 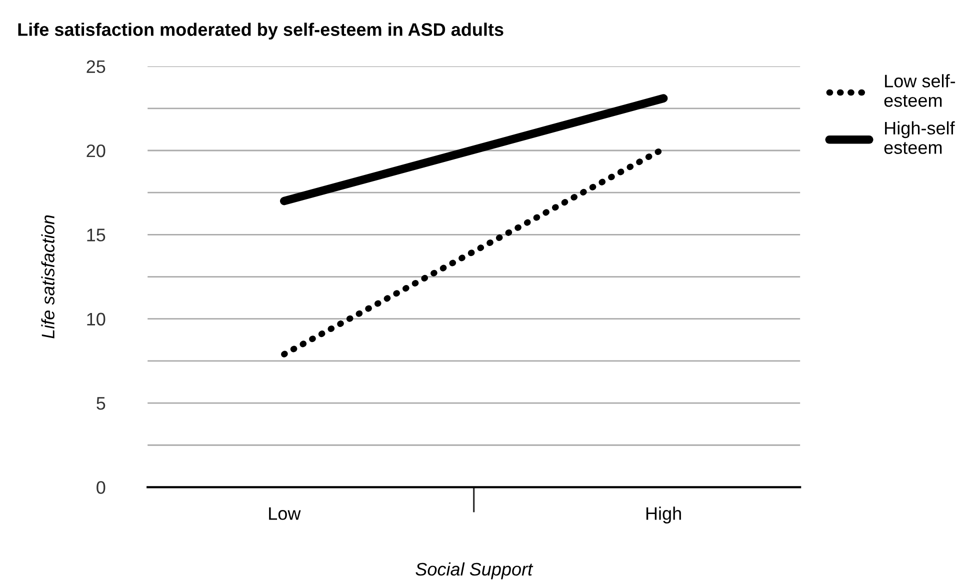 What do you see at coordinates (47, 276) in the screenshot?
I see `y-axis-title: Life satisfaction` at bounding box center [47, 276].